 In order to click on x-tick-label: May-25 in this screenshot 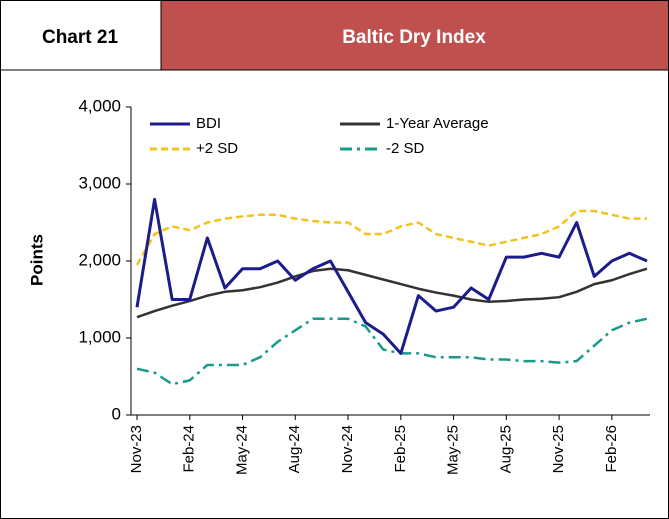, I will do `click(453, 450)`.